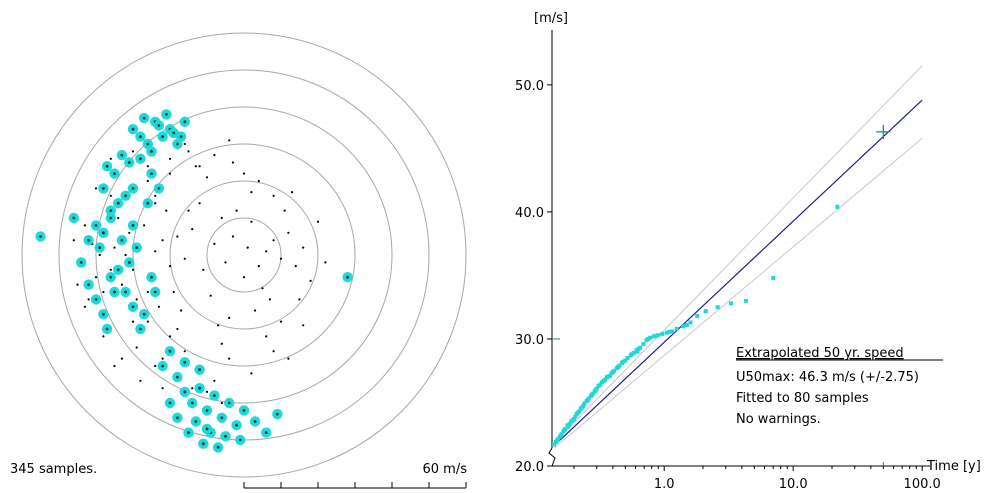 This screenshot has width=993, height=493. What do you see at coordinates (529, 340) in the screenshot?
I see `y-tick-label: 30.0` at bounding box center [529, 340].